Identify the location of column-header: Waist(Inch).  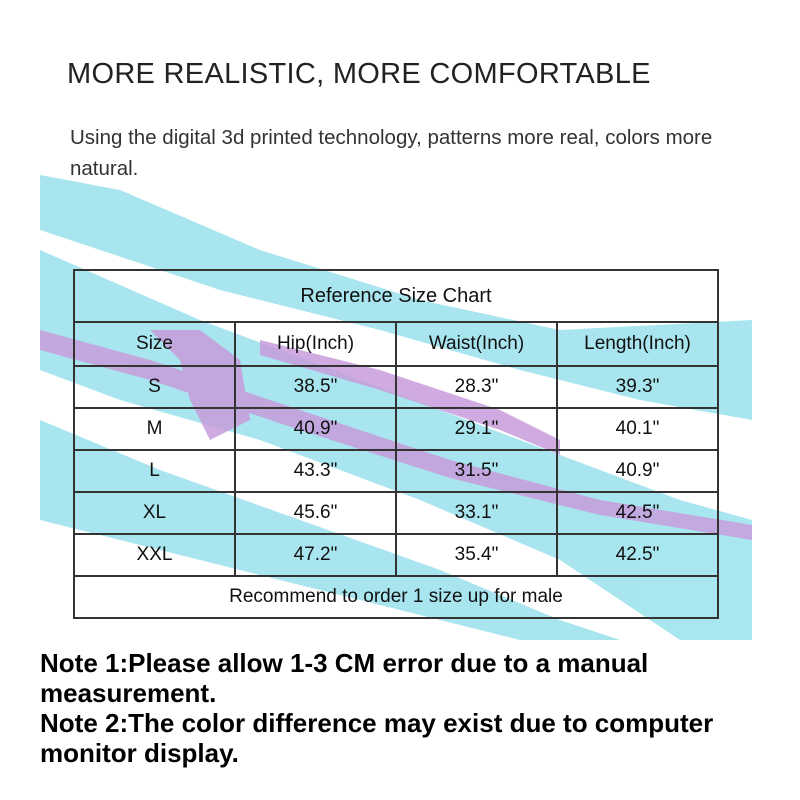
(476, 344).